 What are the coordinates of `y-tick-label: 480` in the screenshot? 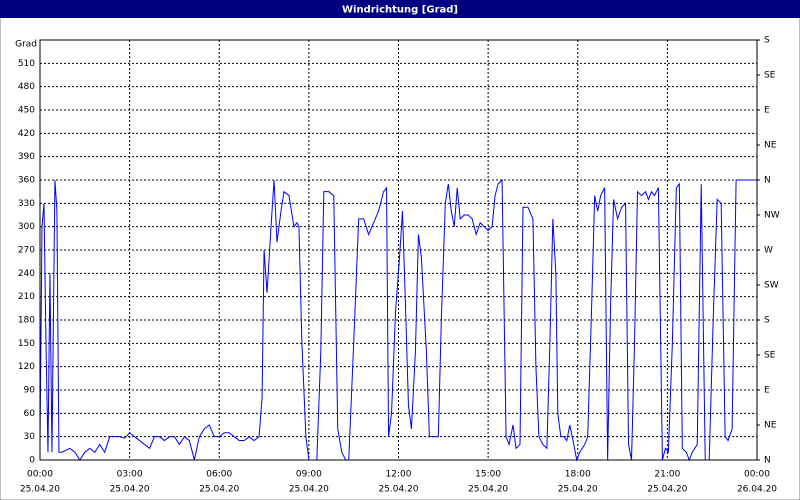 It's located at (26, 87).